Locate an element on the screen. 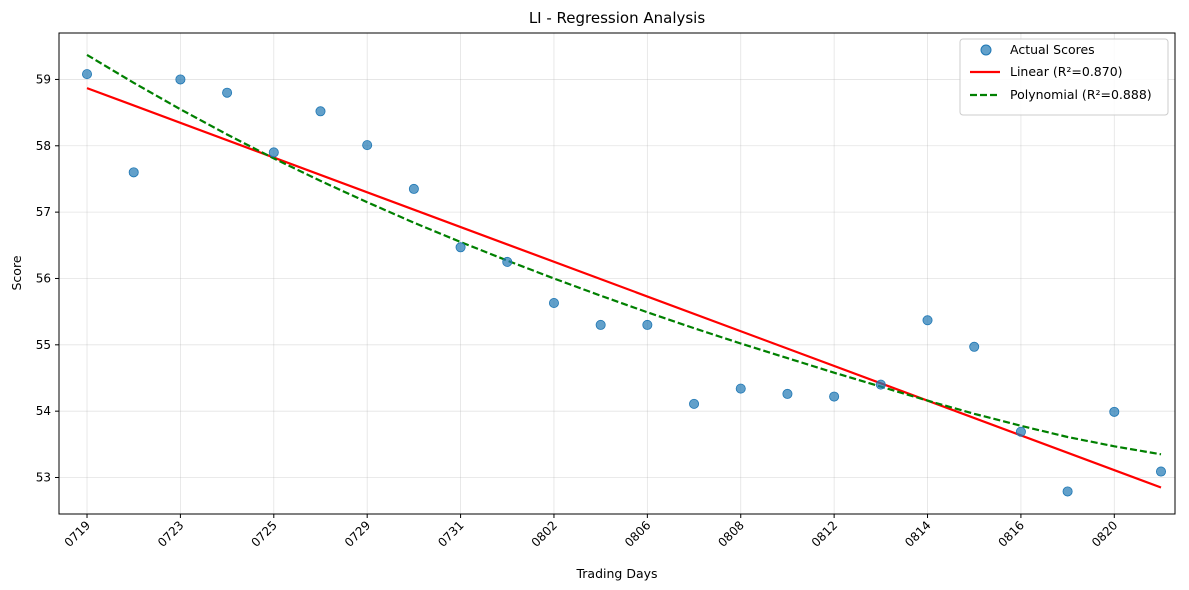 The height and width of the screenshot is (590, 1189). x-tick-label: 0725 is located at coordinates (263, 533).